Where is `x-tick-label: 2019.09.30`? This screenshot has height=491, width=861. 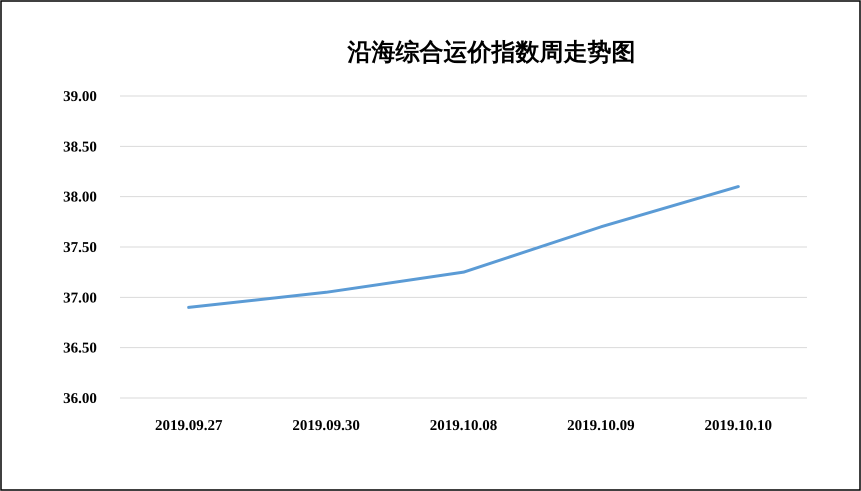
x-tick-label: 2019.09.30 is located at coordinates (326, 426).